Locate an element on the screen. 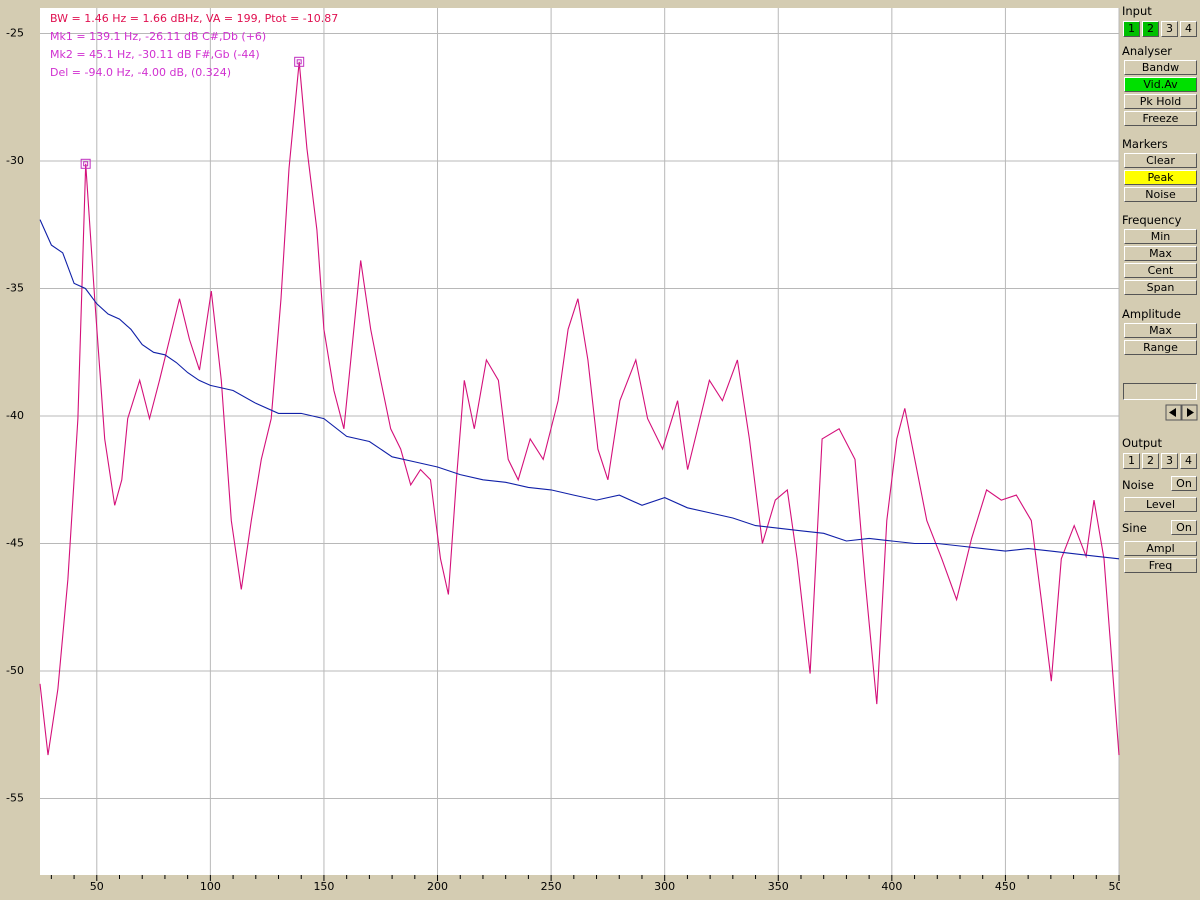 The height and width of the screenshot is (900, 1200). text-field is located at coordinates (1160, 391).